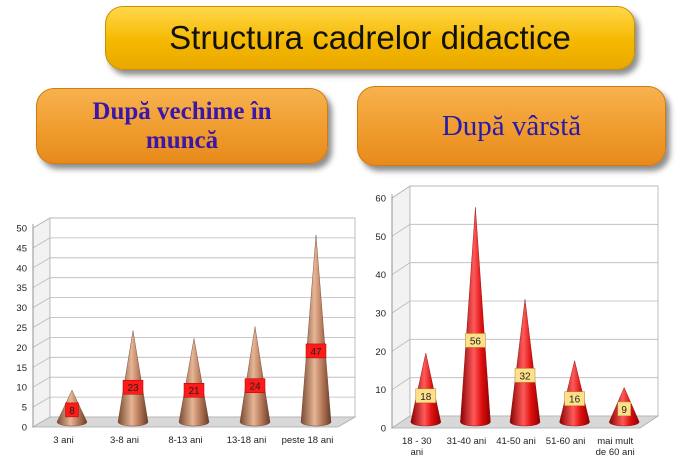 The width and height of the screenshot is (688, 473). What do you see at coordinates (417, 441) in the screenshot?
I see `x-tick-label: 18 - 30` at bounding box center [417, 441].